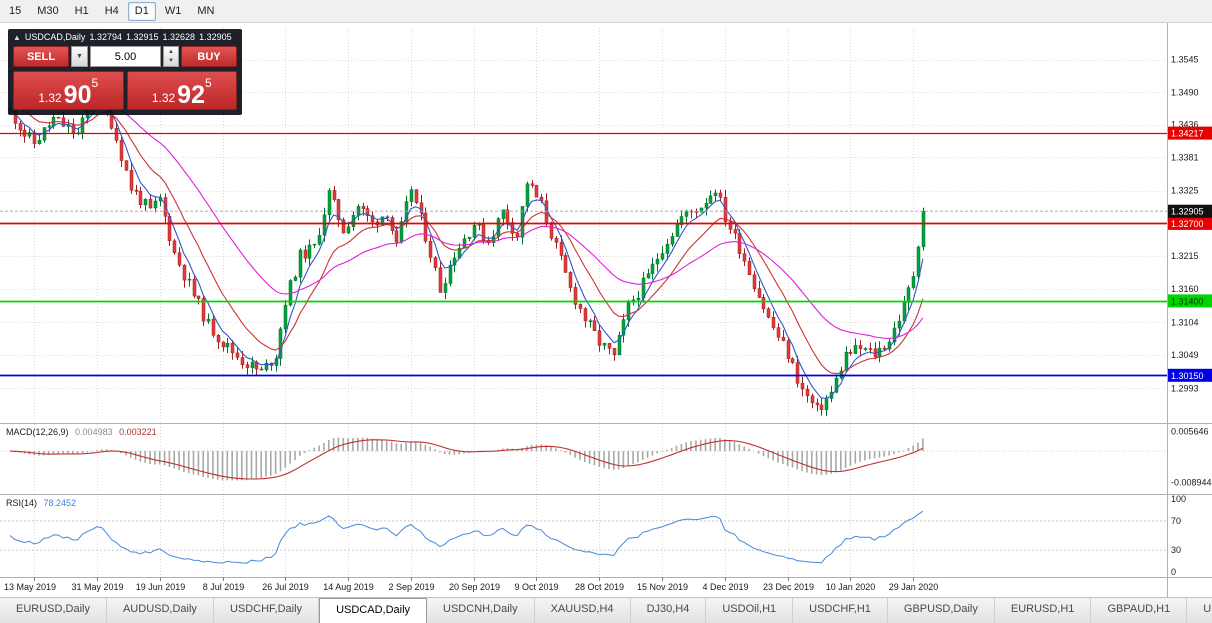 The height and width of the screenshot is (623, 1212). Describe the element at coordinates (851, 587) in the screenshot. I see `svg-text: 10 Jan 2020` at that location.